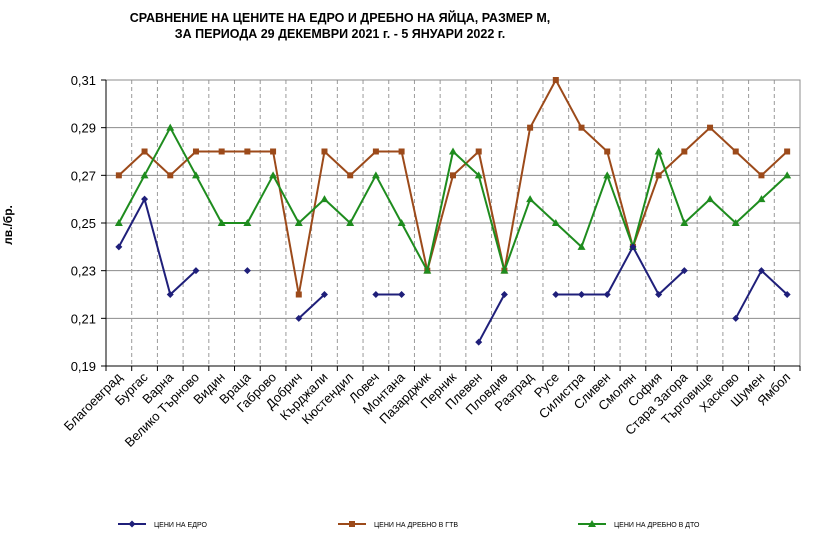 This screenshot has height=542, width=822. I want to click on legend-label: ЦЕНИ НА ДРЕБНО В ДТО, so click(657, 525).